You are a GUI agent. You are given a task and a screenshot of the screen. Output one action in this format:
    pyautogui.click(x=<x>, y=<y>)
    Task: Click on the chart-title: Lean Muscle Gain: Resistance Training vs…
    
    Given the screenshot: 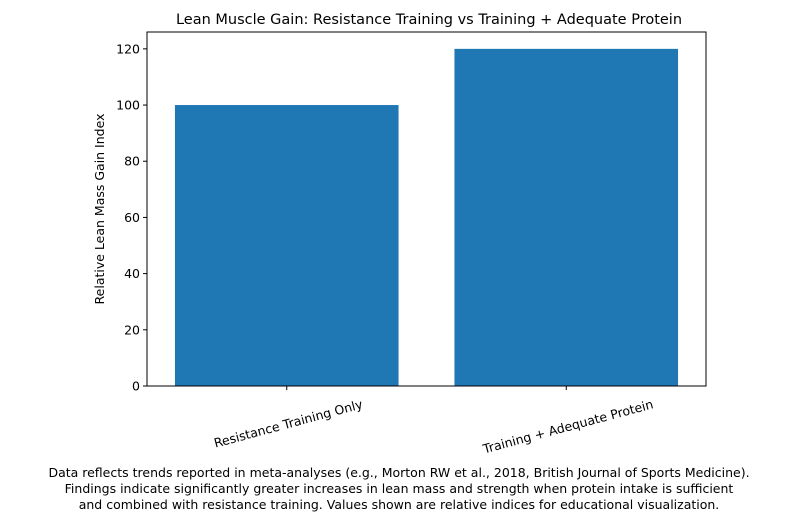 What is the action you would take?
    pyautogui.click(x=429, y=20)
    